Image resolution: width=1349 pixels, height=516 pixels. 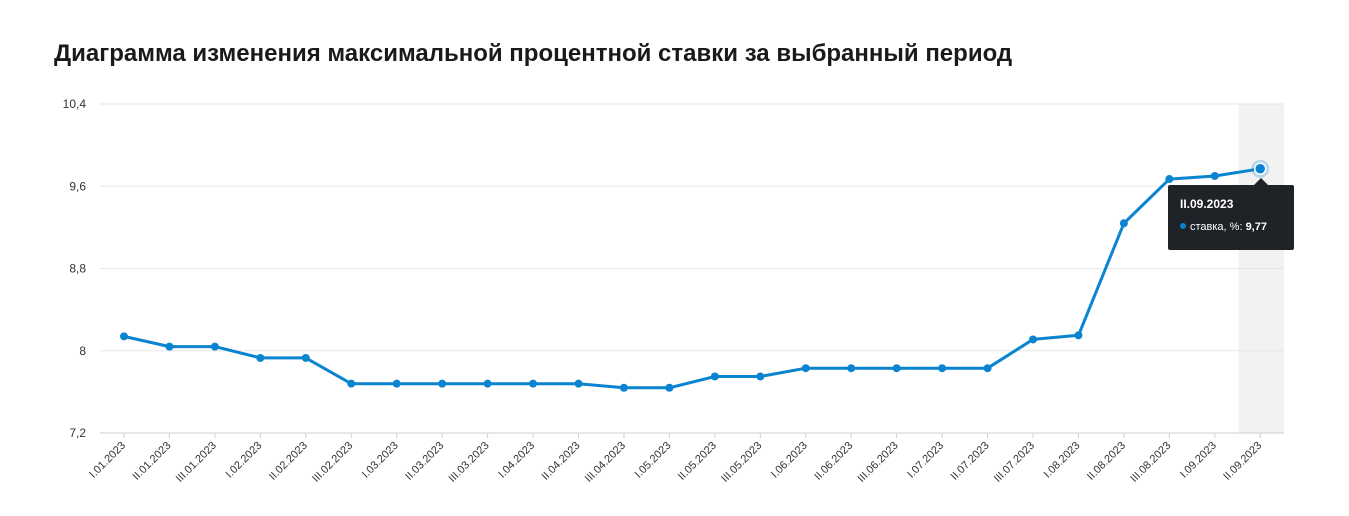 What do you see at coordinates (1106, 461) in the screenshot?
I see `x-tick-label: II.08.2023` at bounding box center [1106, 461].